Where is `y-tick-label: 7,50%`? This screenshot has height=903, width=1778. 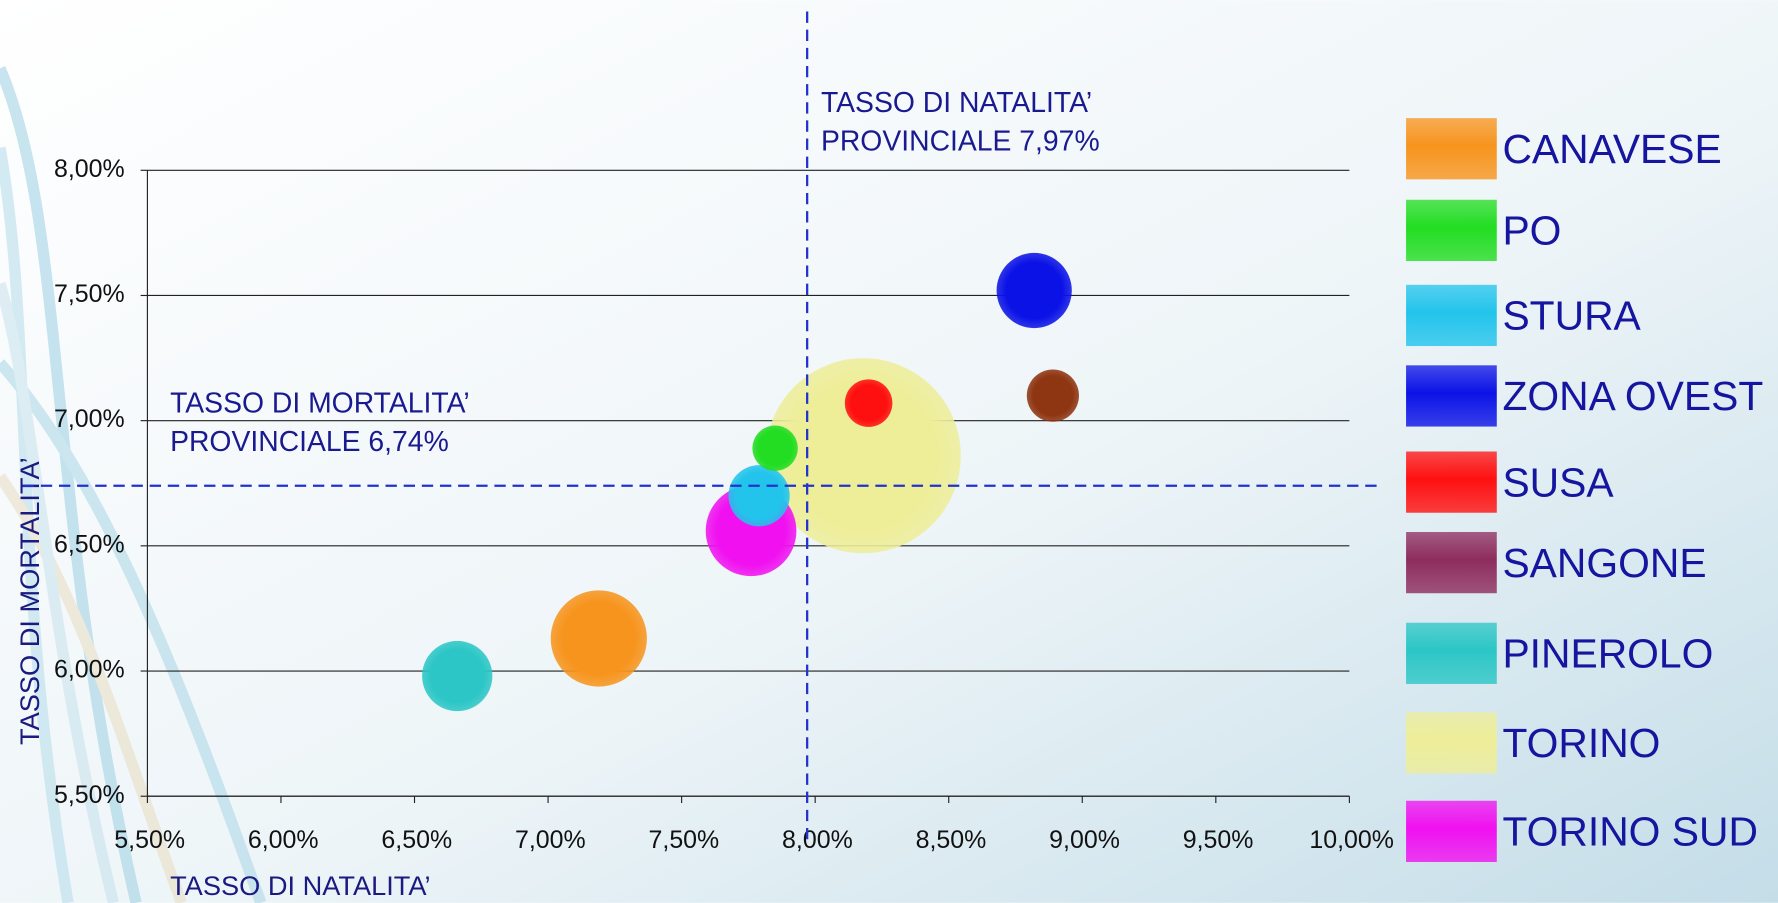 y-tick-label: 7,50% is located at coordinates (89, 294).